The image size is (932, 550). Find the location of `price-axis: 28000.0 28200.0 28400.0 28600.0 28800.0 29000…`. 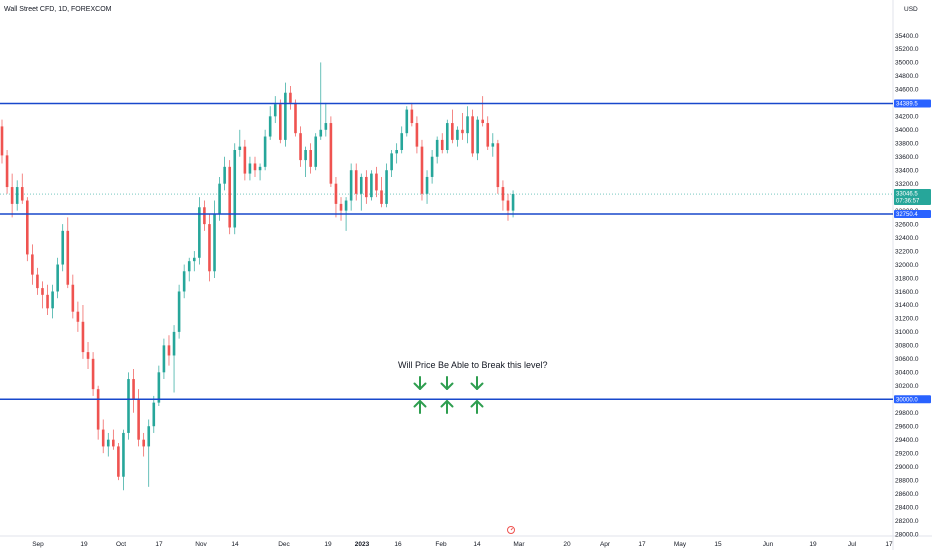

price-axis: 28000.0 28200.0 28400.0 28600.0 28800.0 29000… is located at coordinates (907, 286).